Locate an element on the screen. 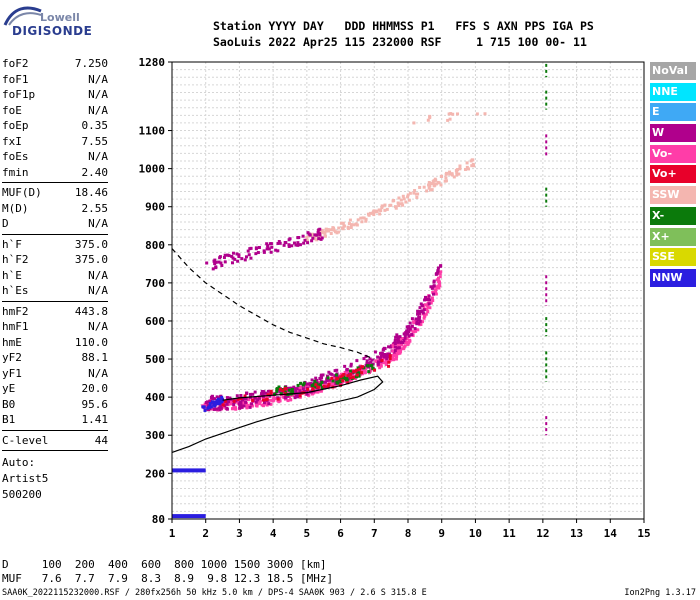 This screenshot has height=600, width=700. param-key: h`F2 is located at coordinates (15, 259).